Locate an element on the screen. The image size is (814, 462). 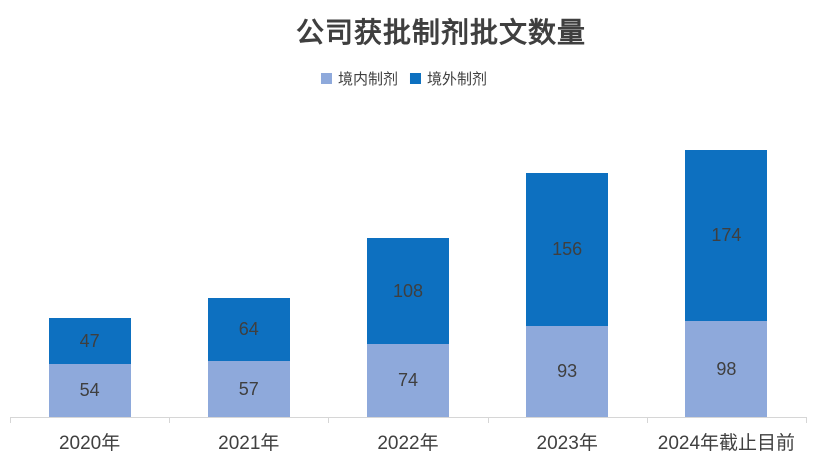
chart-legend: 境内制剂 境外制剂 is located at coordinates (403, 78).